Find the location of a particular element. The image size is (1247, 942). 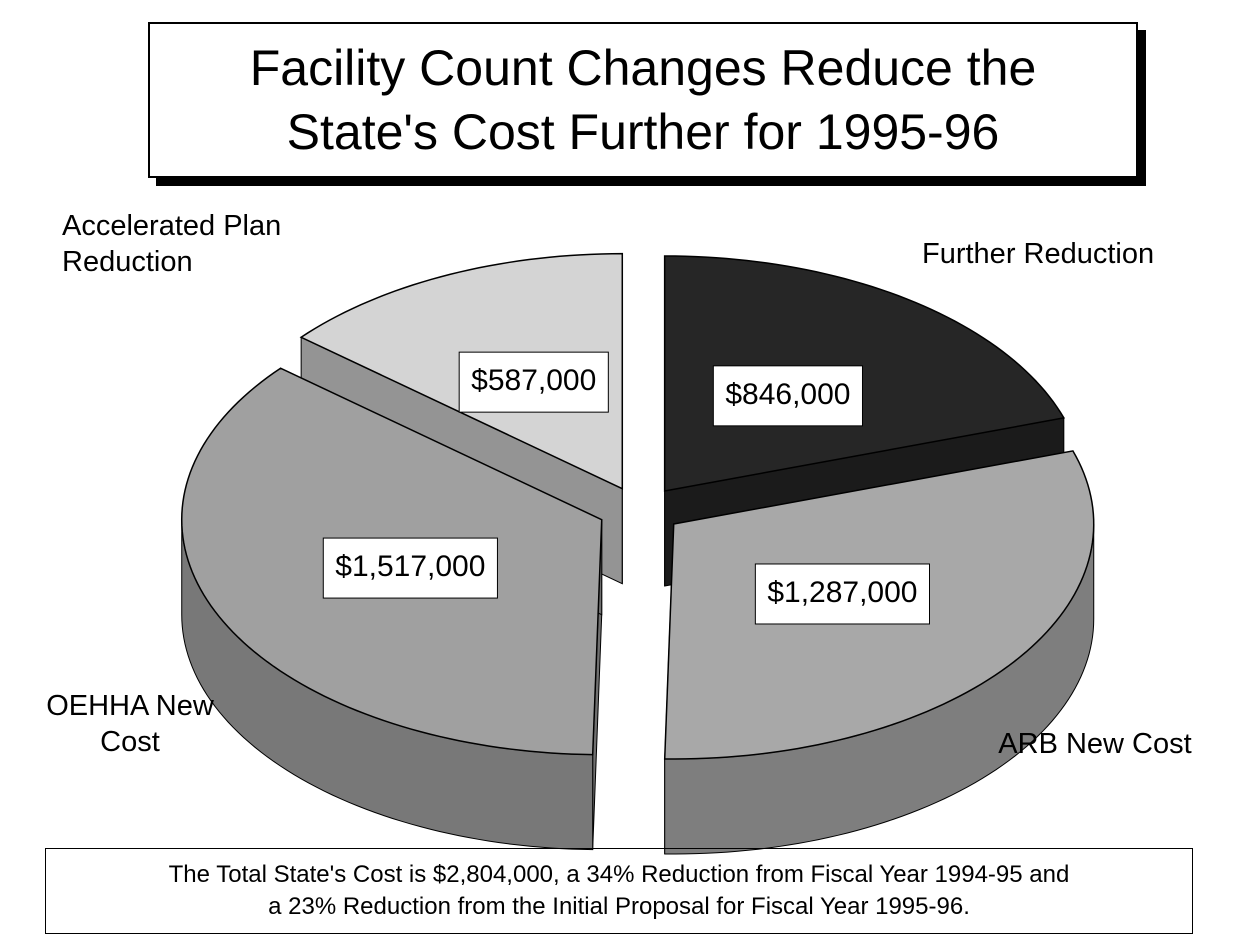

value-label: $846,000 is located at coordinates (787, 394).